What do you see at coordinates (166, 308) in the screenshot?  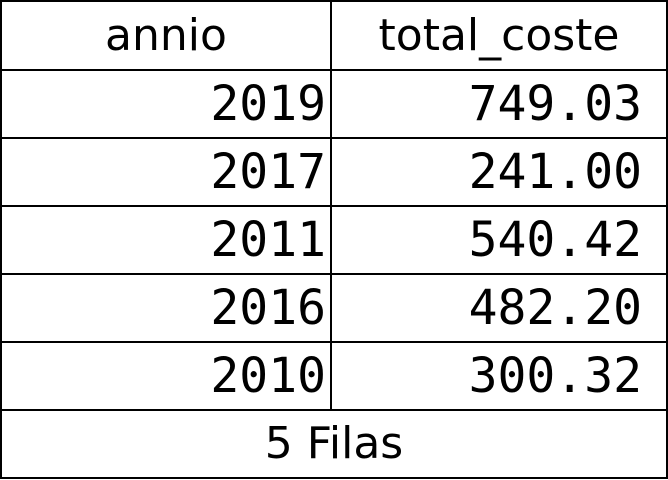 I see `cell-annio: 2016` at bounding box center [166, 308].